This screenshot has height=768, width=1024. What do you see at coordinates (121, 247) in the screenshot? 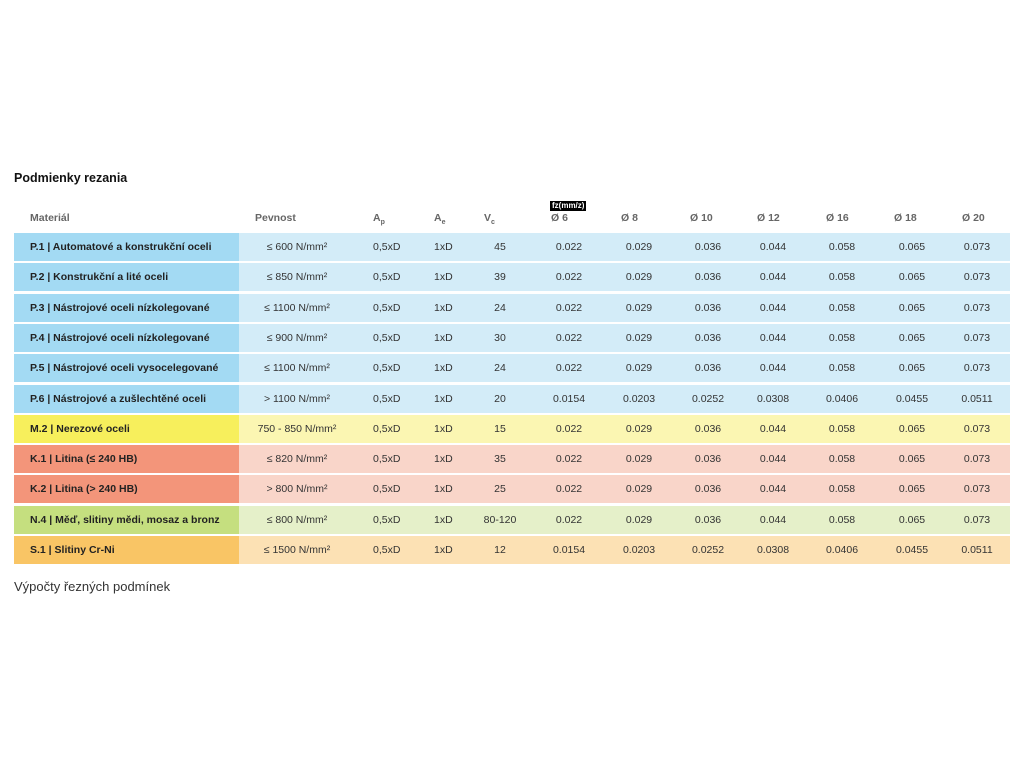
I see `material-name: P.1 | Automatové a konstrukční oceli` at bounding box center [121, 247].